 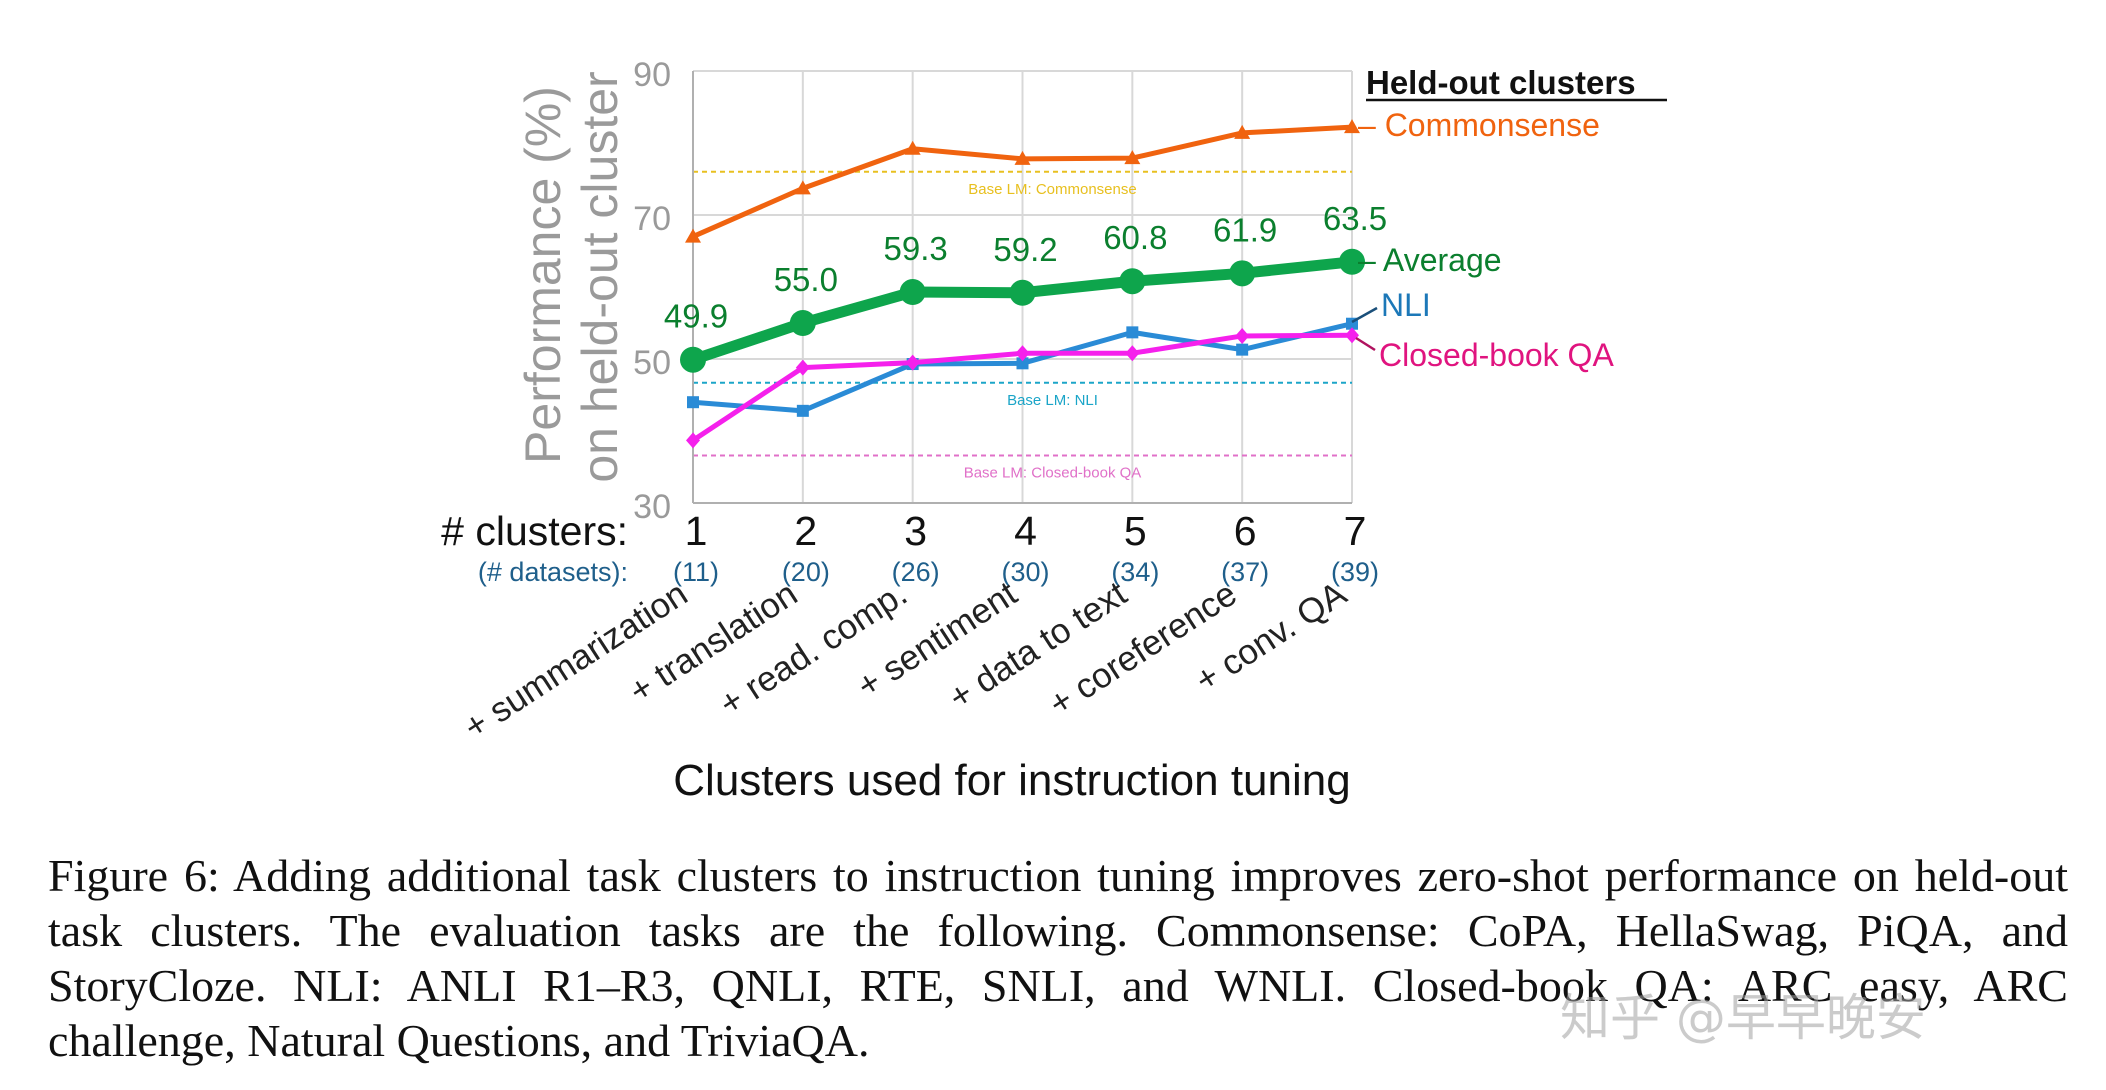 What do you see at coordinates (915, 531) in the screenshot?
I see `cluster-tick-label: 3` at bounding box center [915, 531].